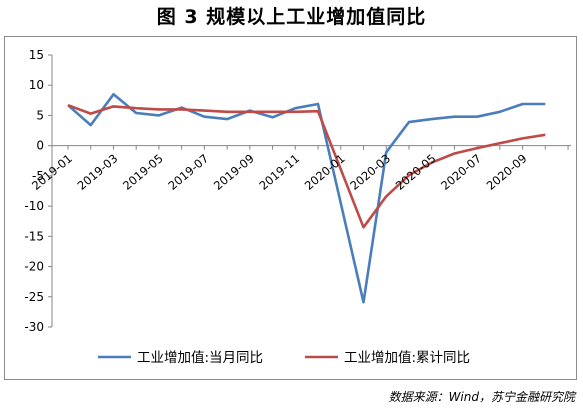  Describe the element at coordinates (36, 85) in the screenshot. I see `y-tick-label: 10` at that location.